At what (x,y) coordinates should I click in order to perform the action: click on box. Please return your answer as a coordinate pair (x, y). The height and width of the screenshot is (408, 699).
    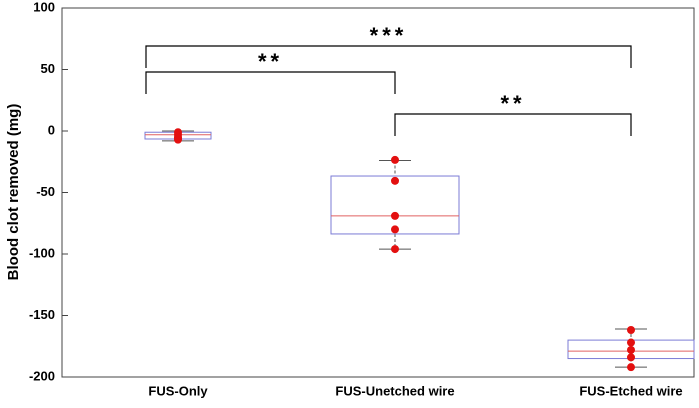
    Looking at the image, I should click on (395, 205).